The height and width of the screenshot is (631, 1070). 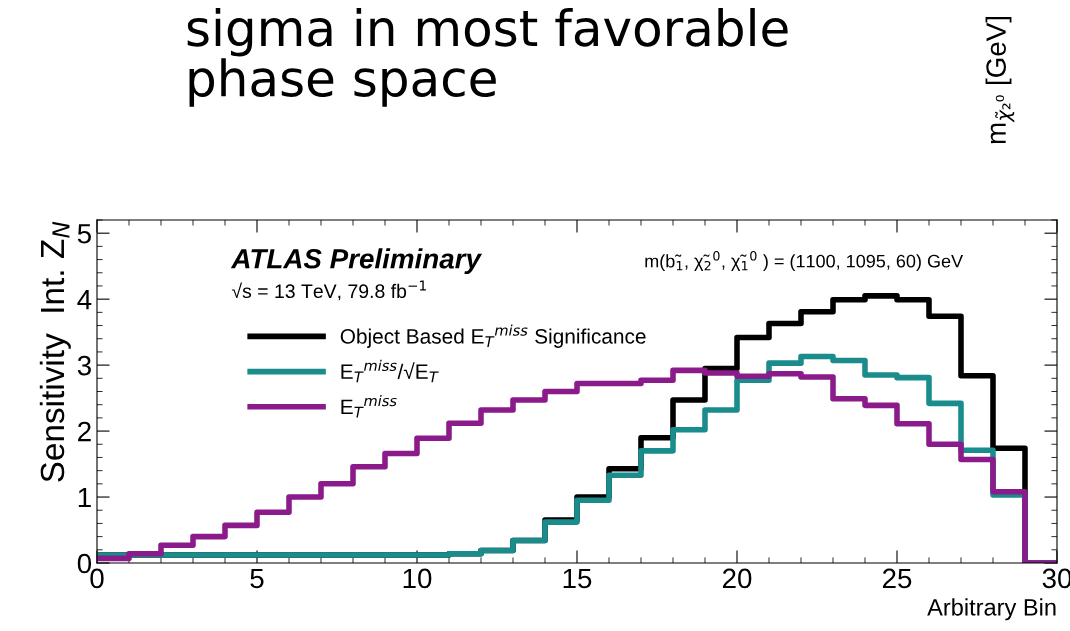 I want to click on legend-label: E$_{T}$$^{miss}$, so click(x=369, y=406).